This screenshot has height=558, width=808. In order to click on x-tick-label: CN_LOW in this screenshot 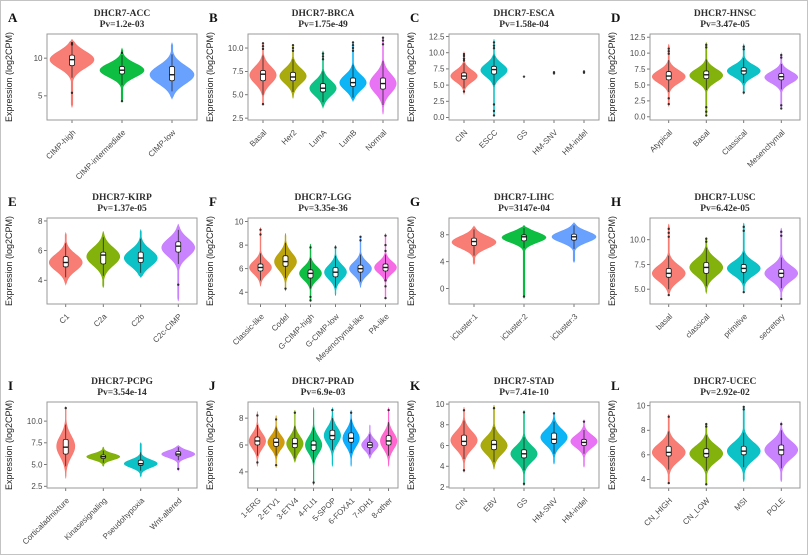, I will do `click(696, 511)`.